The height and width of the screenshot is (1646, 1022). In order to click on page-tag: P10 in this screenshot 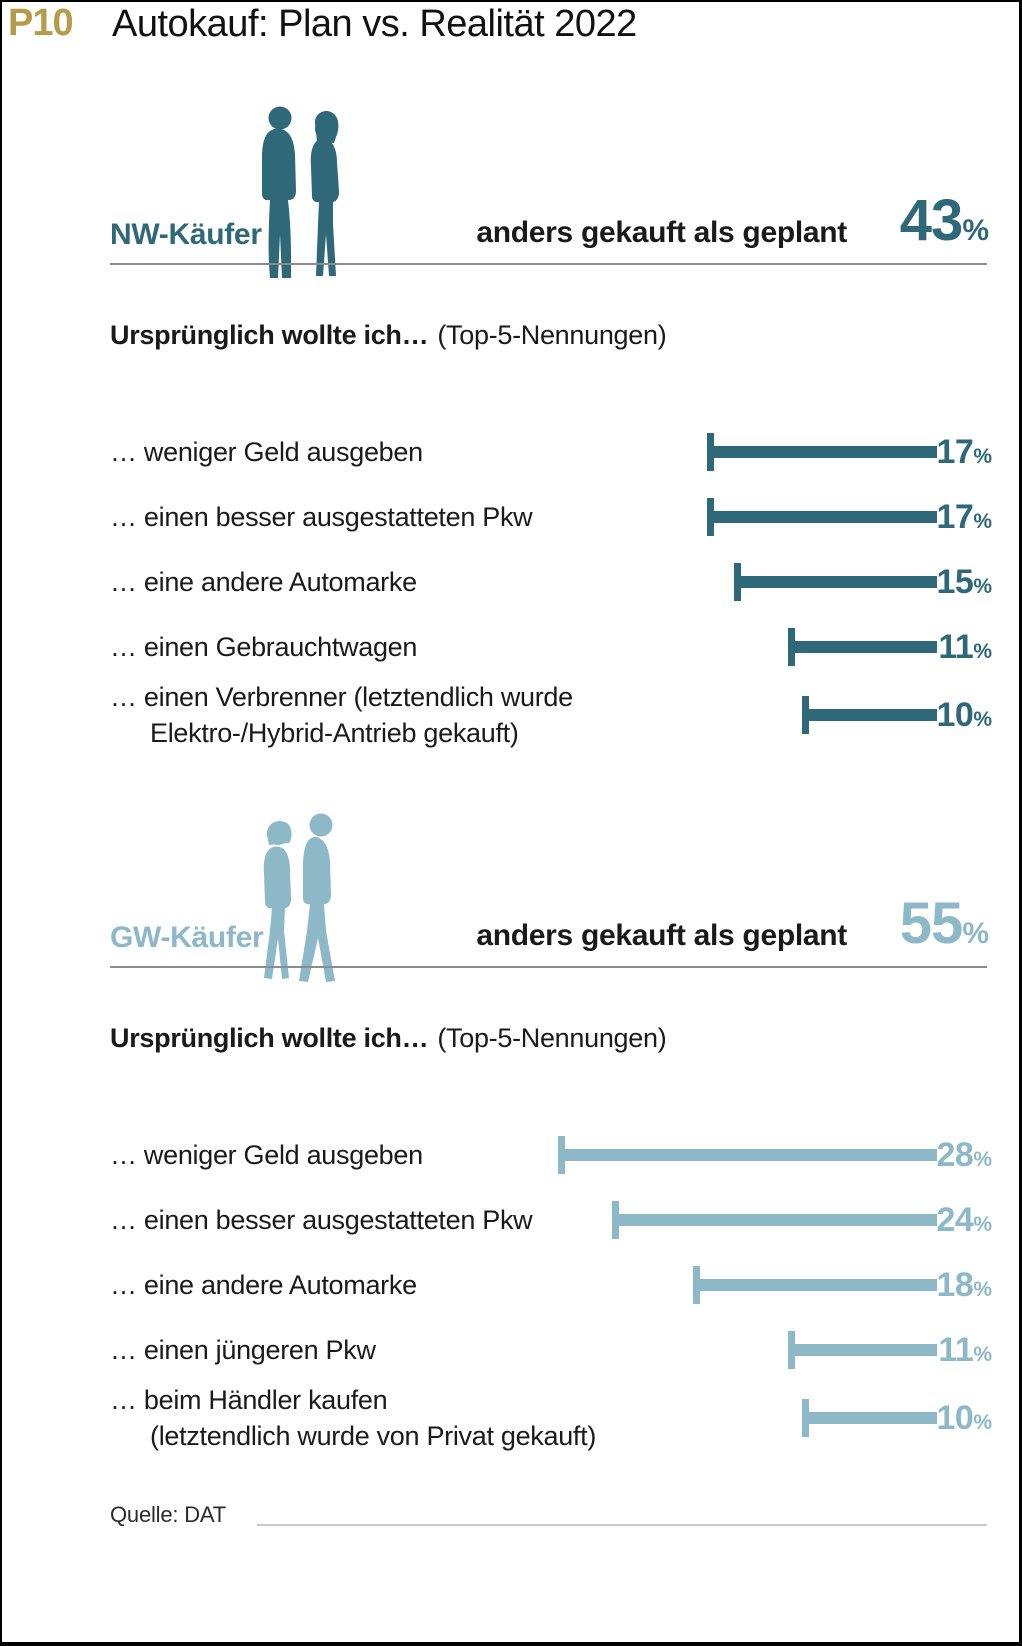, I will do `click(41, 23)`.